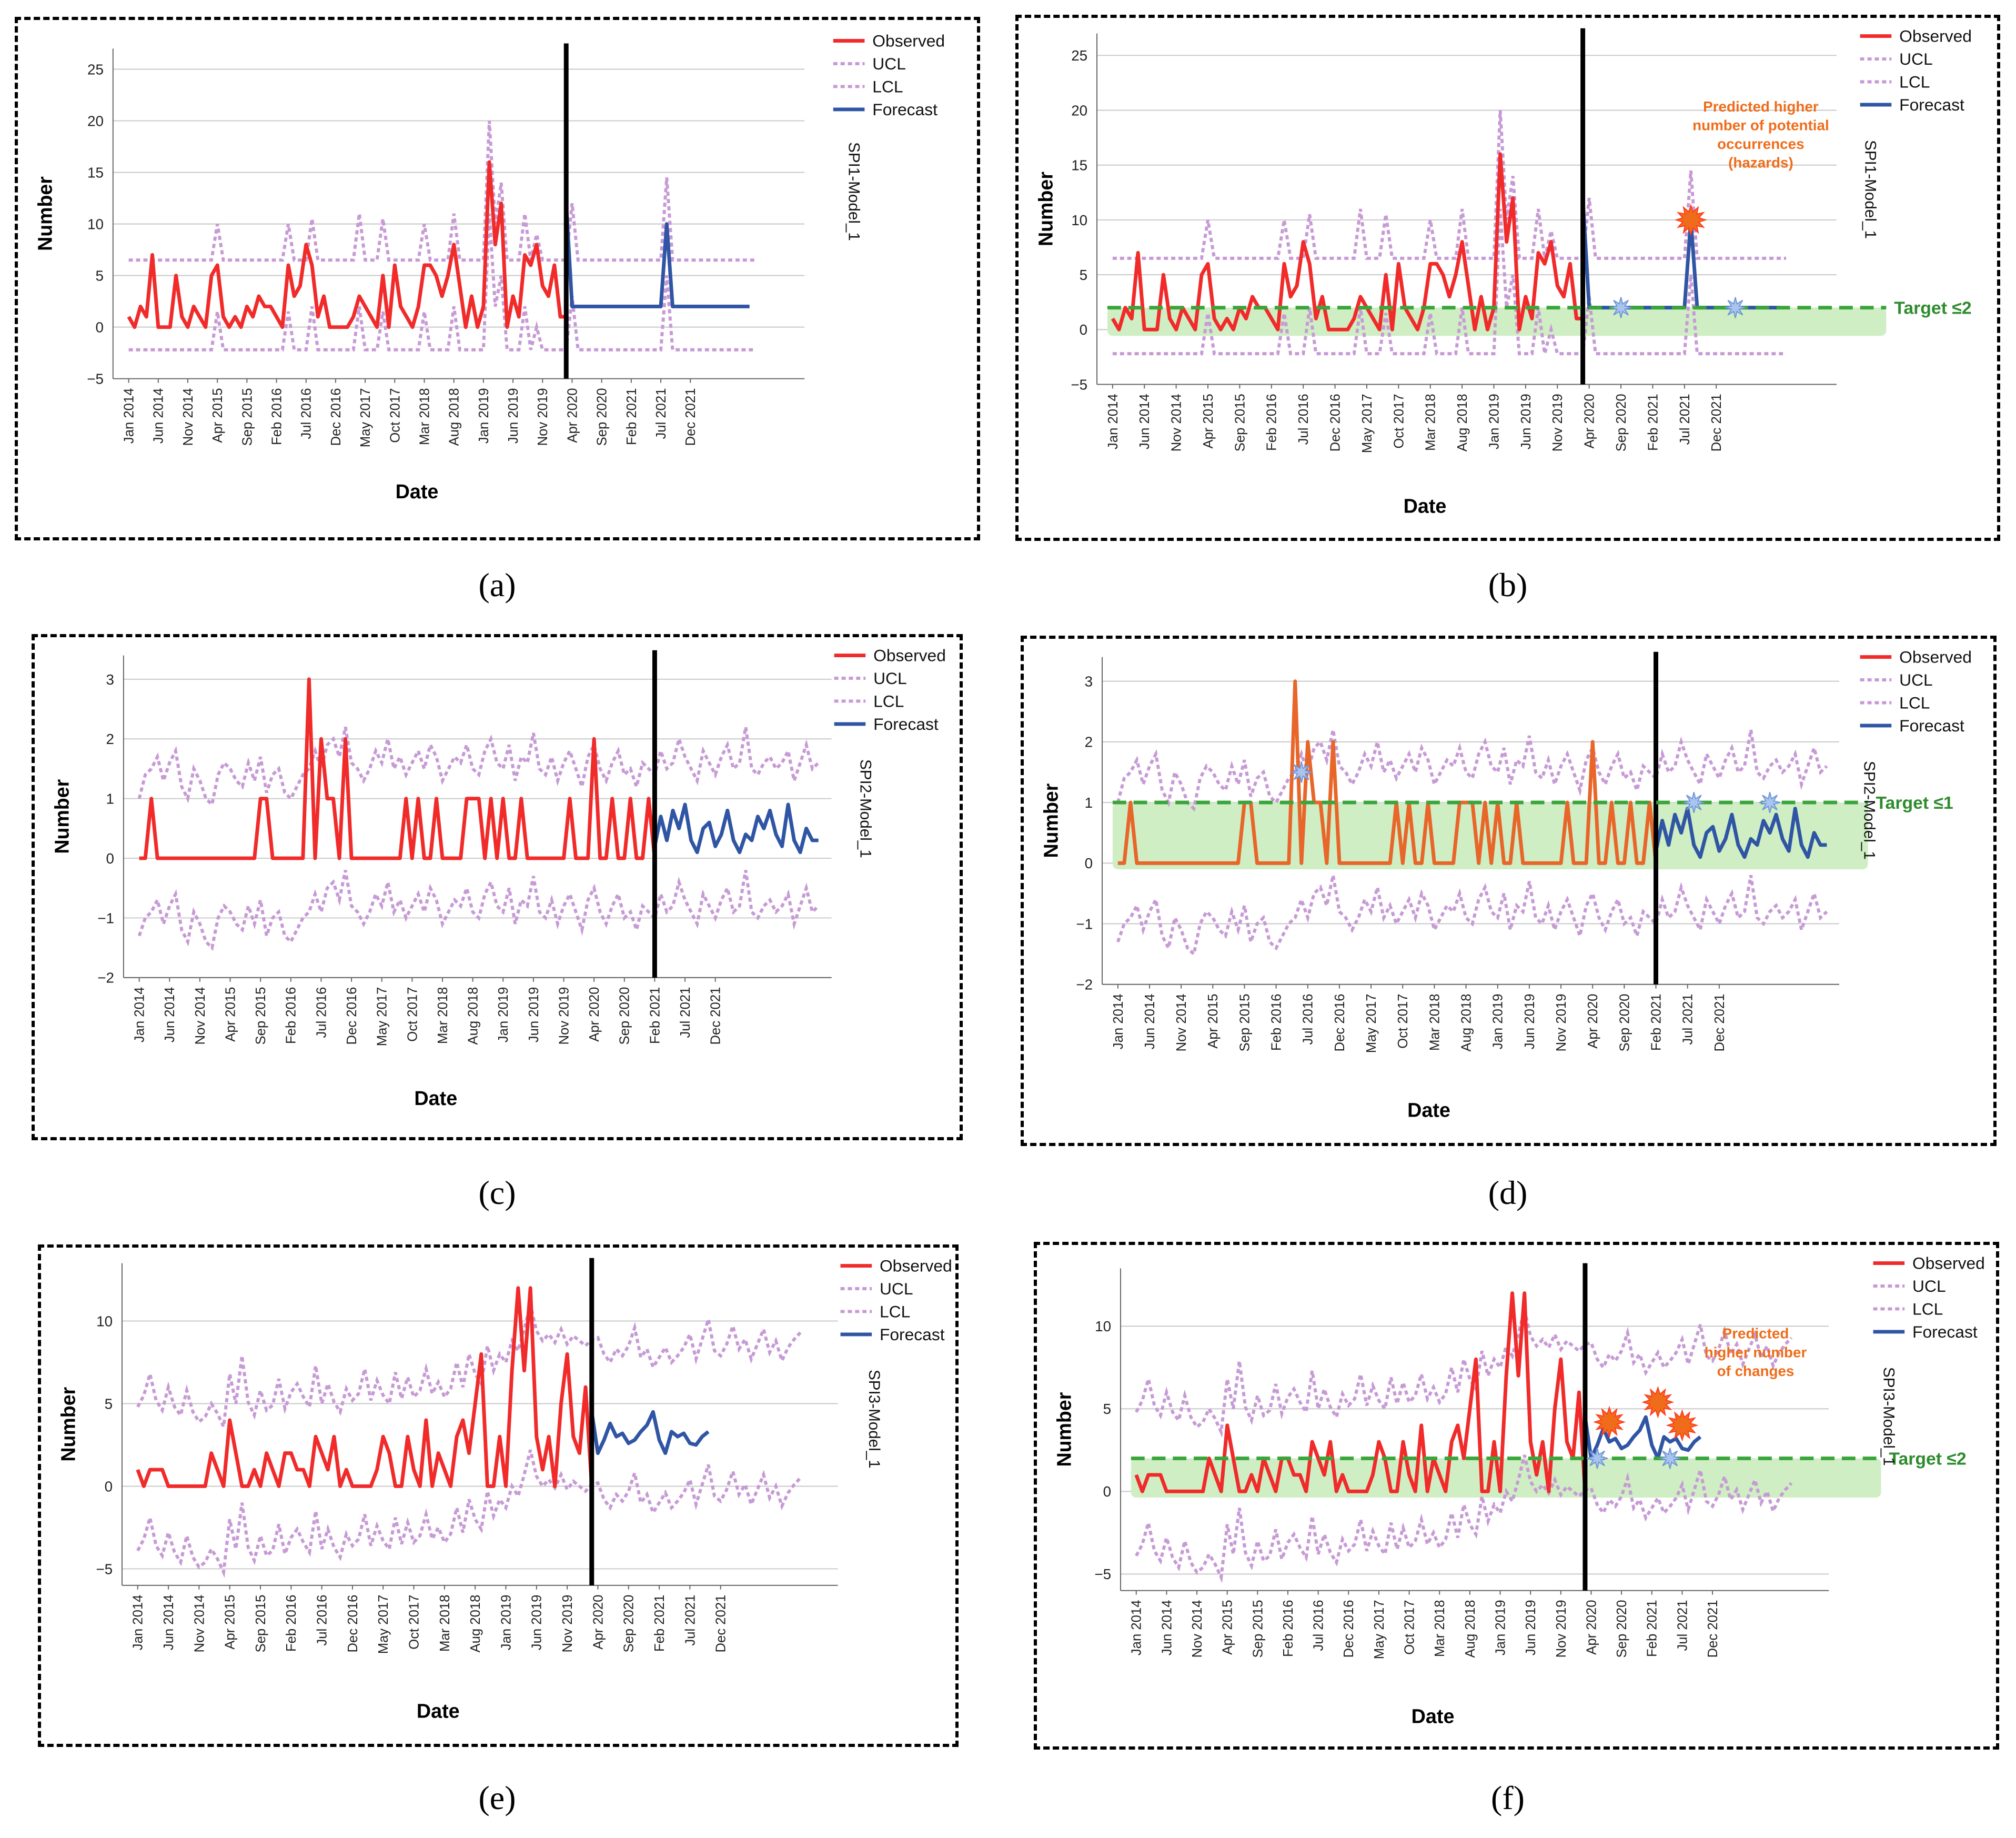 Image resolution: width=2016 pixels, height=1838 pixels. I want to click on x-tick-label: Nov 2019, so click(567, 1624).